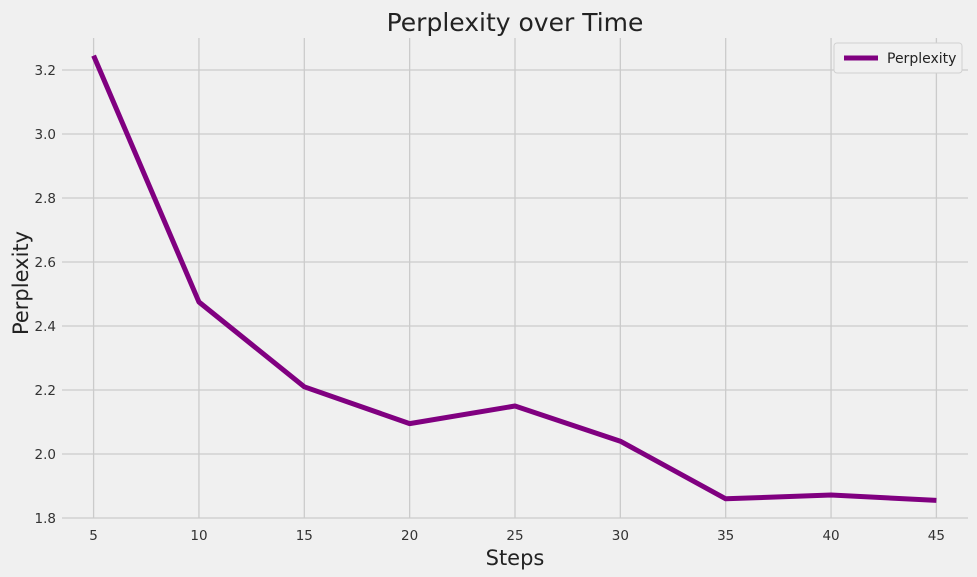 The height and width of the screenshot is (577, 977). Describe the element at coordinates (45, 71) in the screenshot. I see `y-tick-label: 3.2` at that location.